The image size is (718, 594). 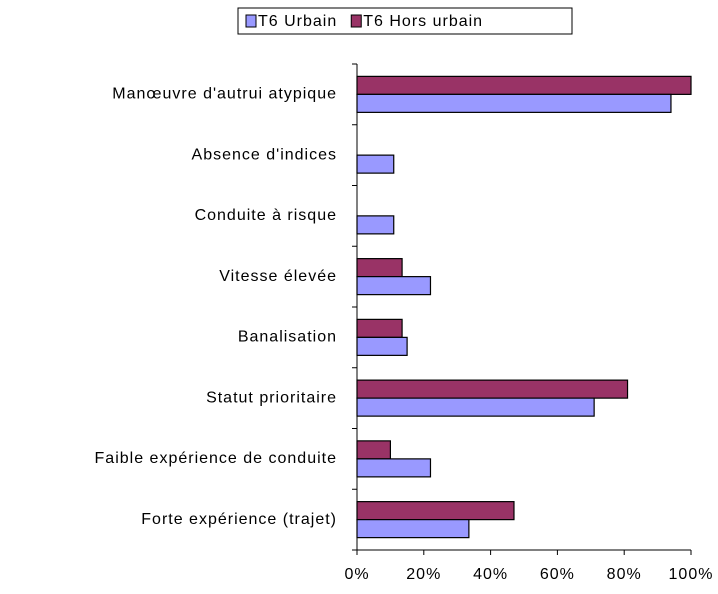 I want to click on y-tick-label: Manœuvre d'autrui atypique, so click(x=224, y=94).